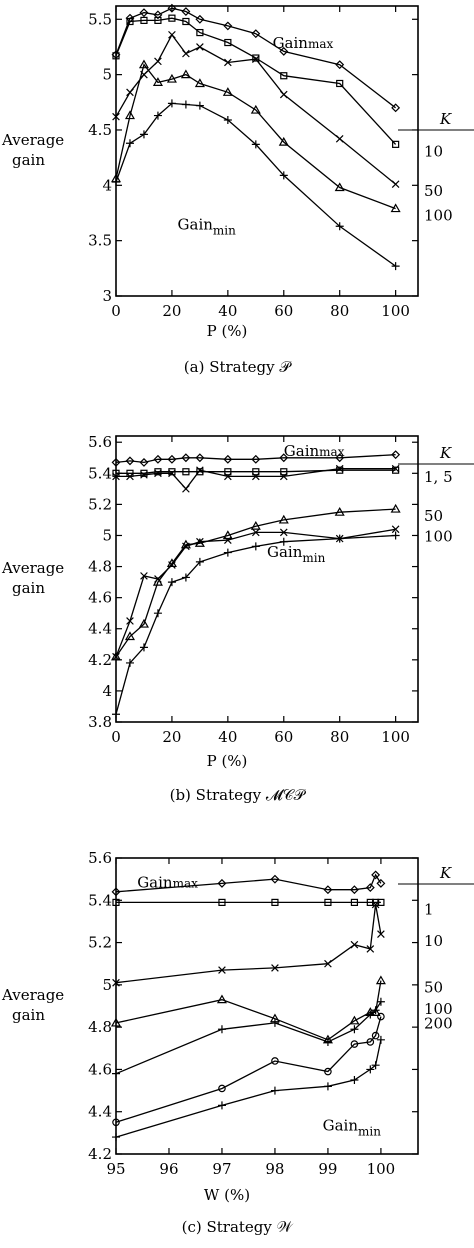 Image resolution: width=474 pixels, height=1248 pixels. What do you see at coordinates (339, 311) in the screenshot?
I see `x-tick-label: 80` at bounding box center [339, 311].